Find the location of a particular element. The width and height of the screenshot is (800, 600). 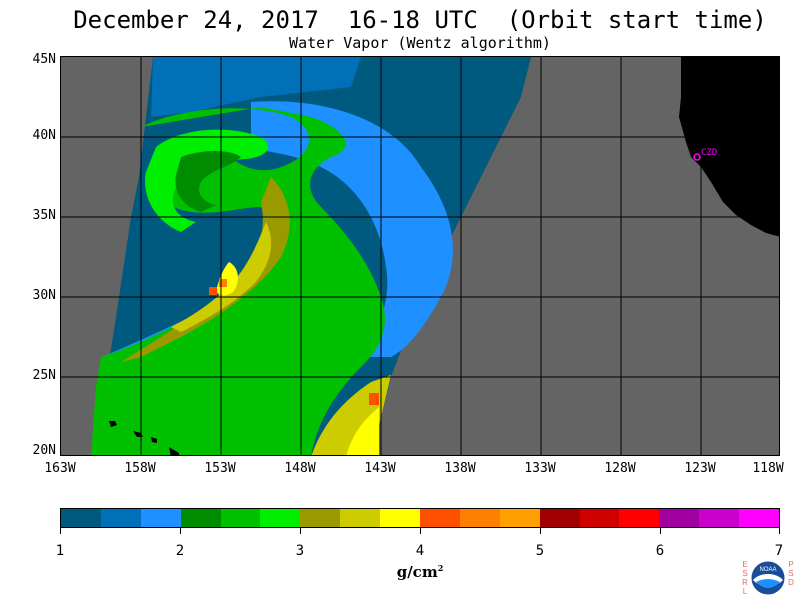

lon-label-143w: 143W is located at coordinates (380, 468).